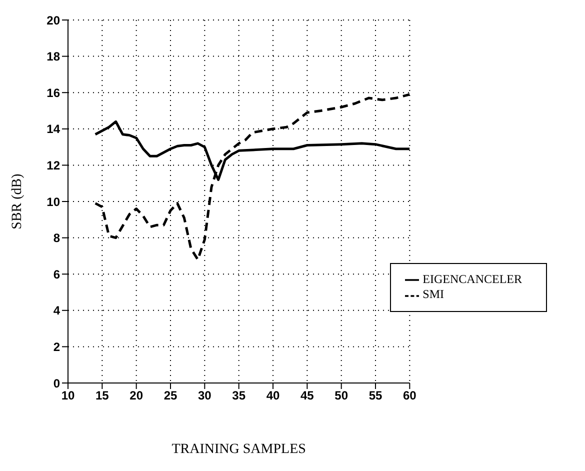  What do you see at coordinates (53, 57) in the screenshot?
I see `y-tick-label: 18` at bounding box center [53, 57].